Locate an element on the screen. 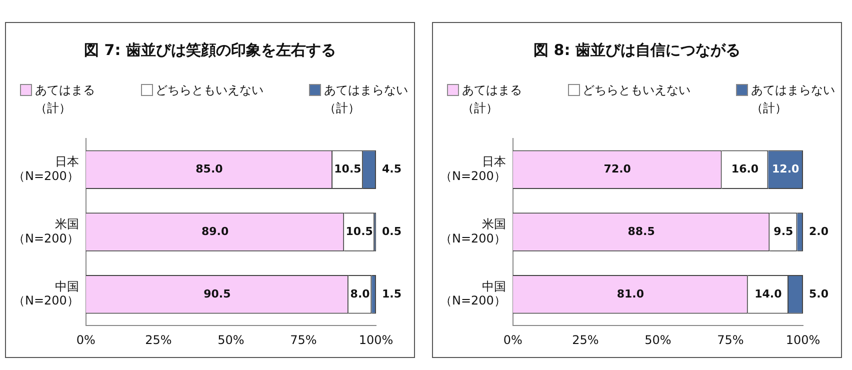 Image resolution: width=852 pixels, height=370 pixels. data-label: 16.0 is located at coordinates (745, 169).